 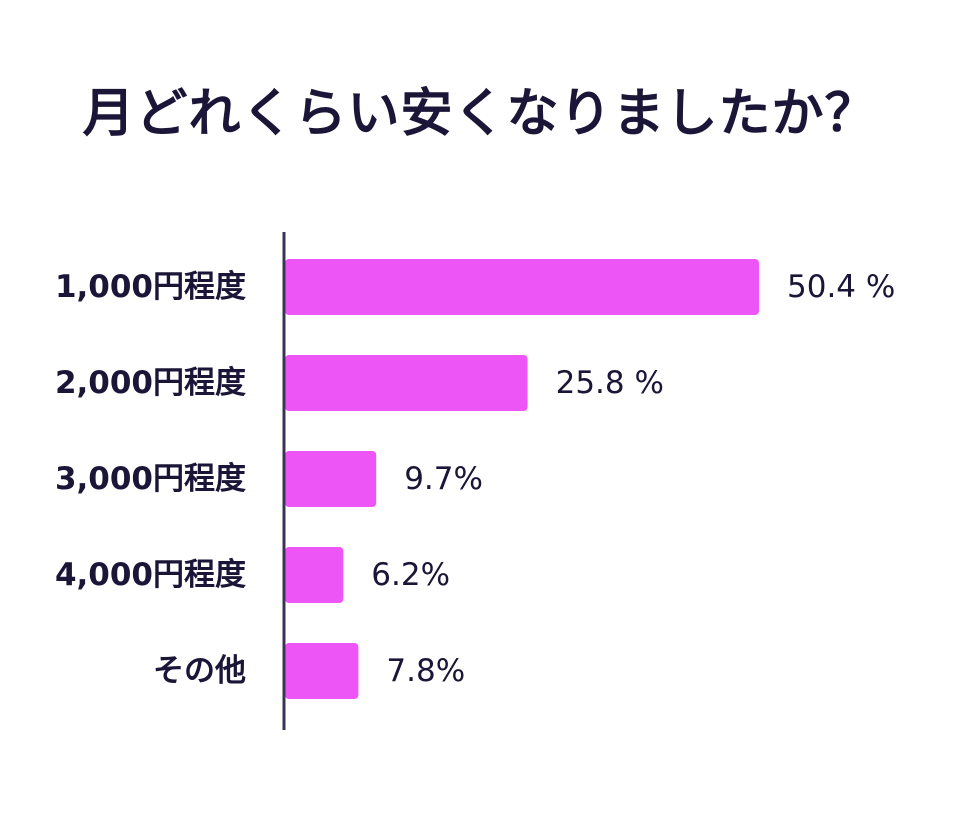 I want to click on value-label-1: 25.8 %, so click(x=610, y=383).